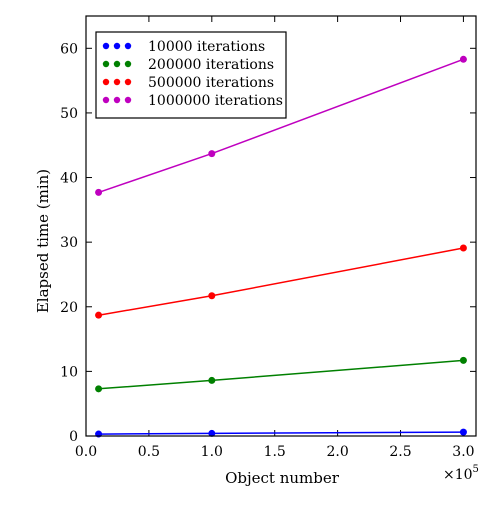  Describe the element at coordinates (73, 437) in the screenshot. I see `y-tick-label: 0` at that location.